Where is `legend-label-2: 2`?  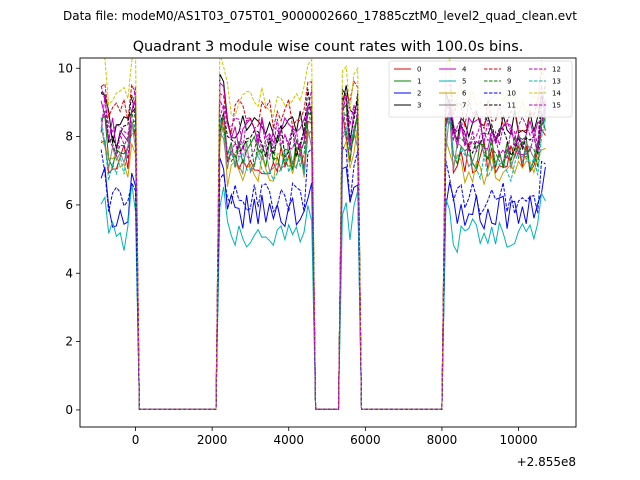
legend-label-2: 2 is located at coordinates (419, 94).